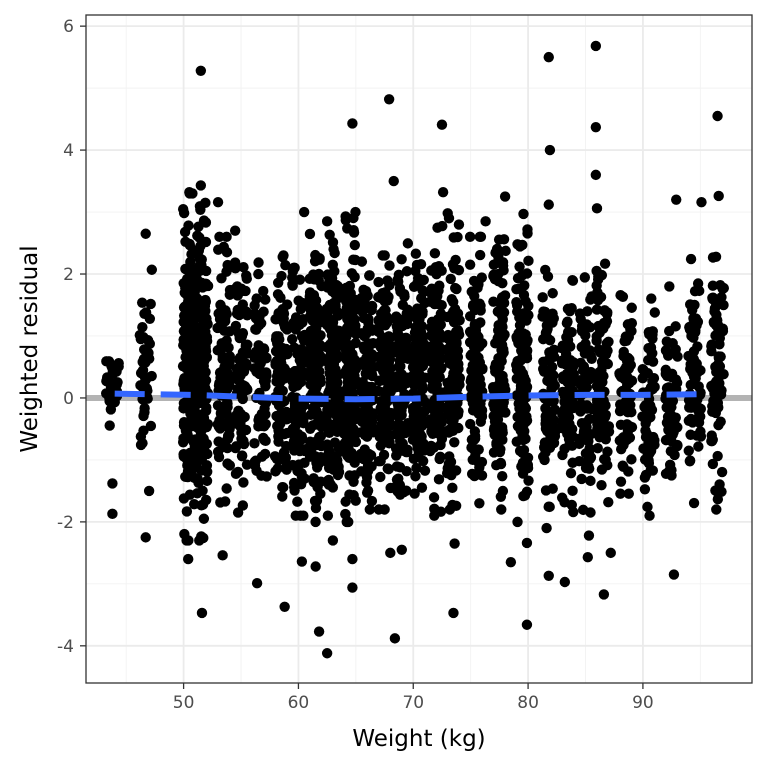  Describe the element at coordinates (413, 703) in the screenshot. I see `x-tick-label: 70` at that location.